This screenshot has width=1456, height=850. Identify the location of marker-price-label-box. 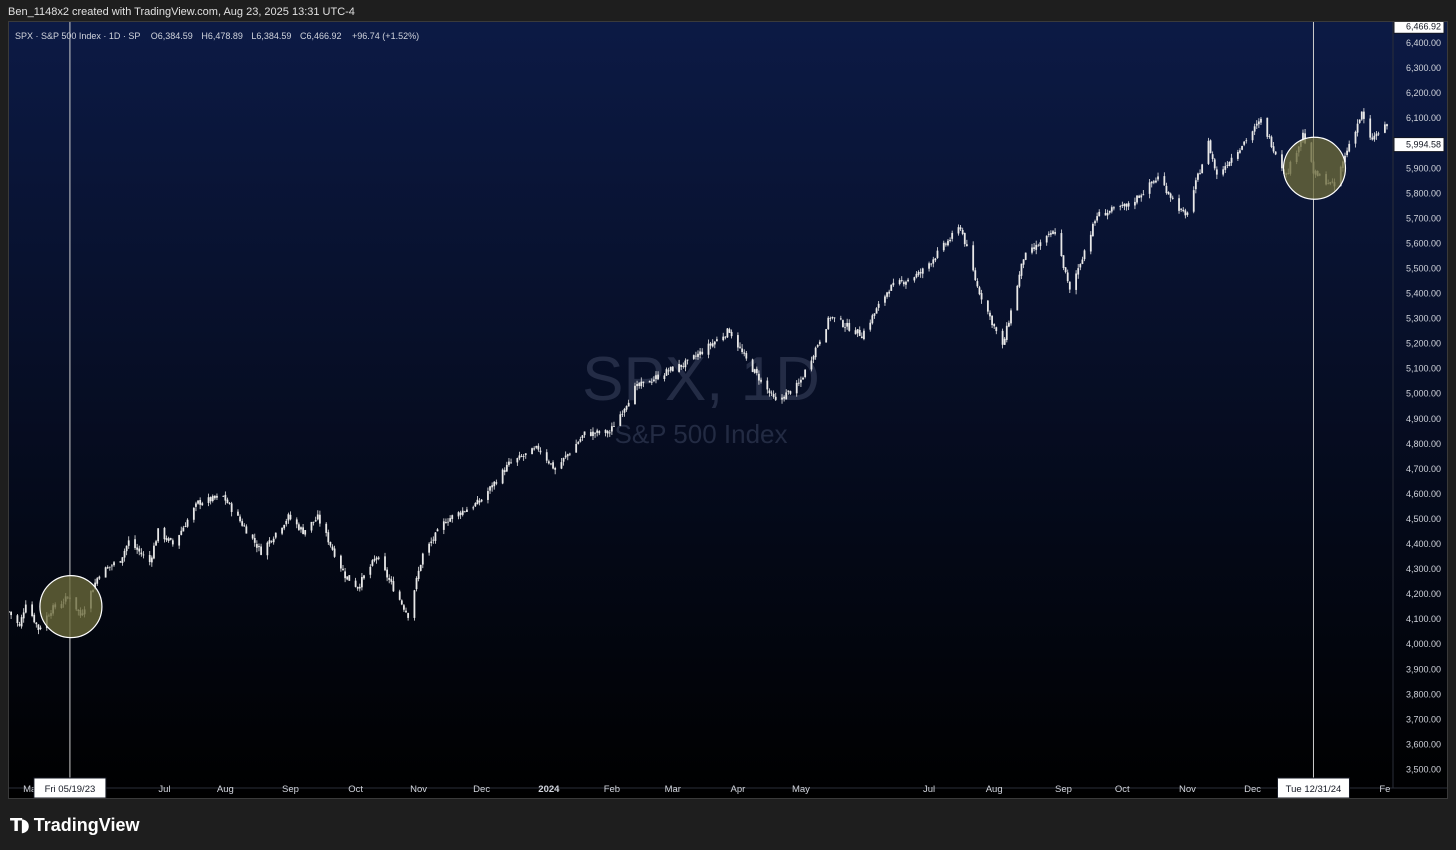
(1419, 145).